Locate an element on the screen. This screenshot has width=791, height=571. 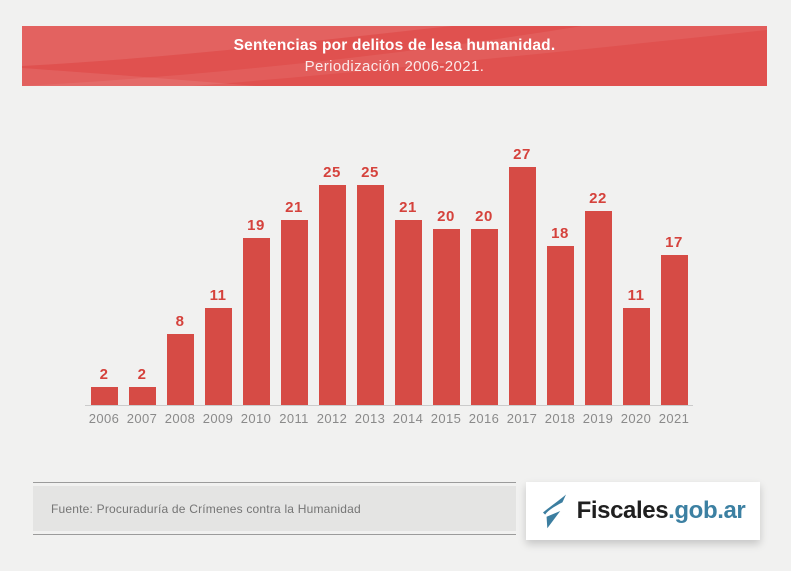
bar-slot-2014: 21 is located at coordinates (408, 302).